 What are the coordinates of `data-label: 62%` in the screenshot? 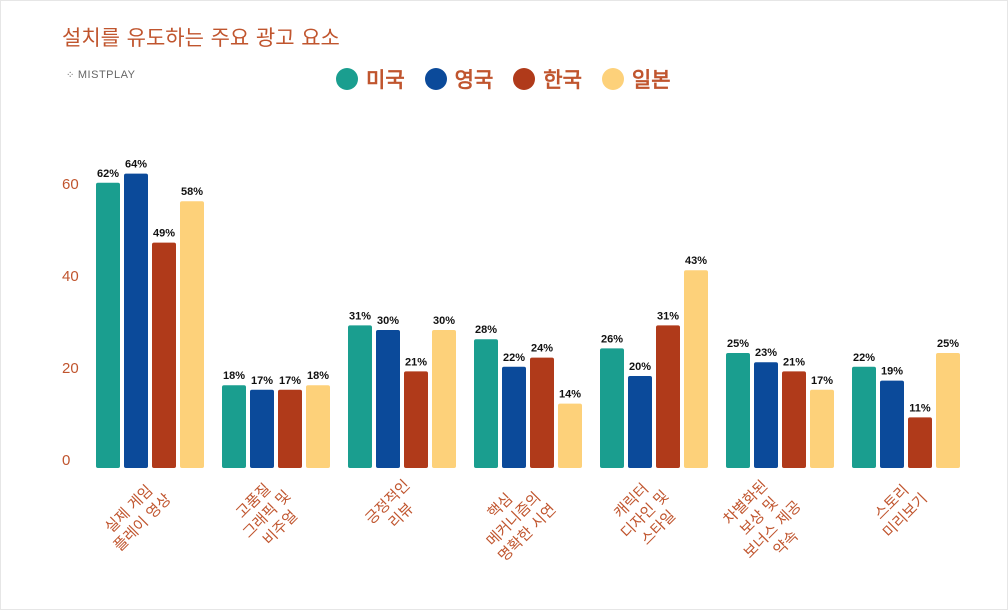 It's located at (108, 174).